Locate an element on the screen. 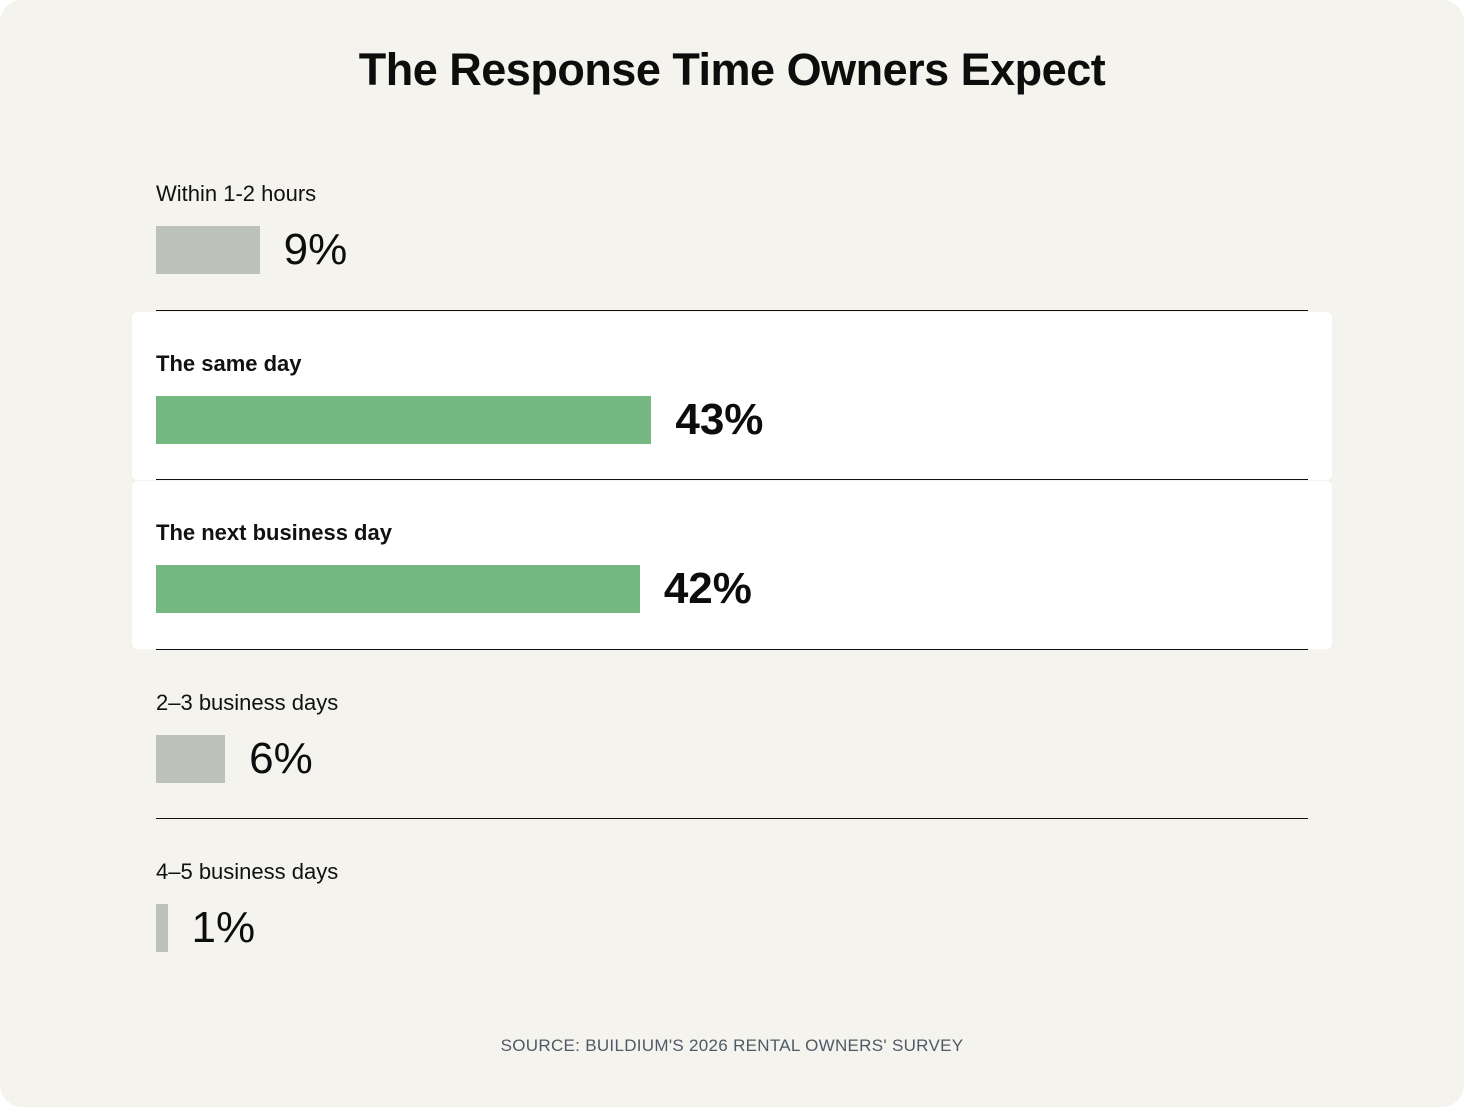 This screenshot has width=1464, height=1107. value-label: 6% is located at coordinates (281, 758).